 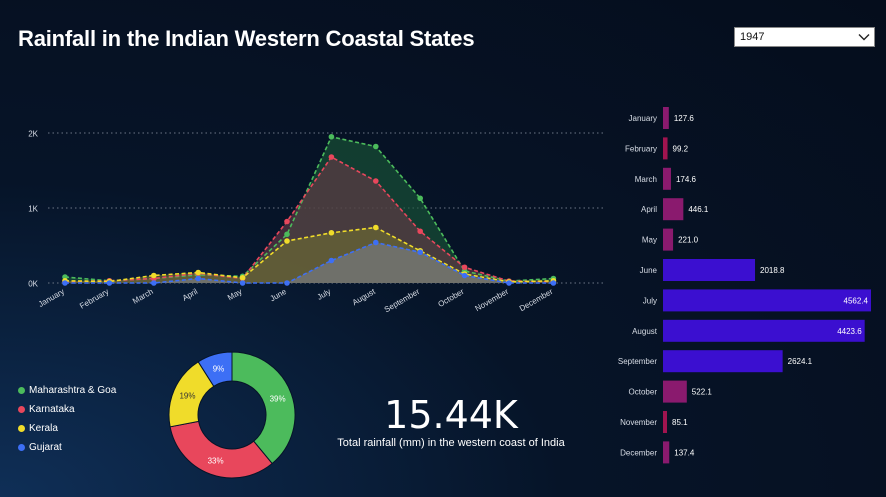 What do you see at coordinates (637, 361) in the screenshot?
I see `bar-category-label: September` at bounding box center [637, 361].